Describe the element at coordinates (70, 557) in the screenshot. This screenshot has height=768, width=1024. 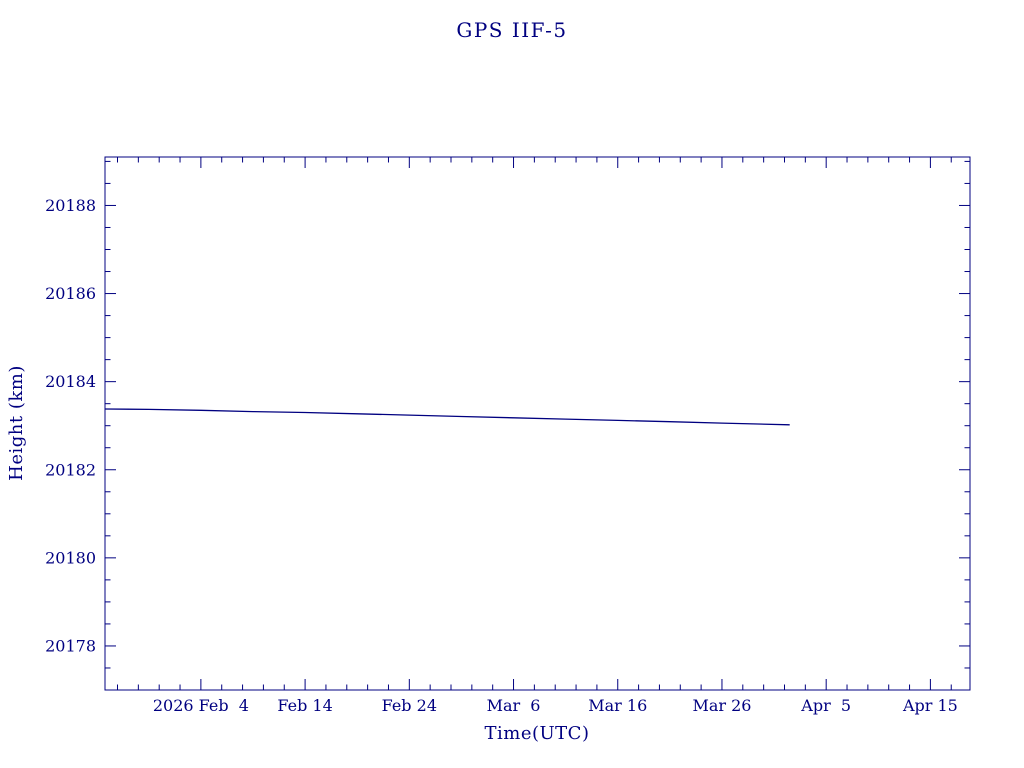
I see `y-tick-label: 20180` at that location.